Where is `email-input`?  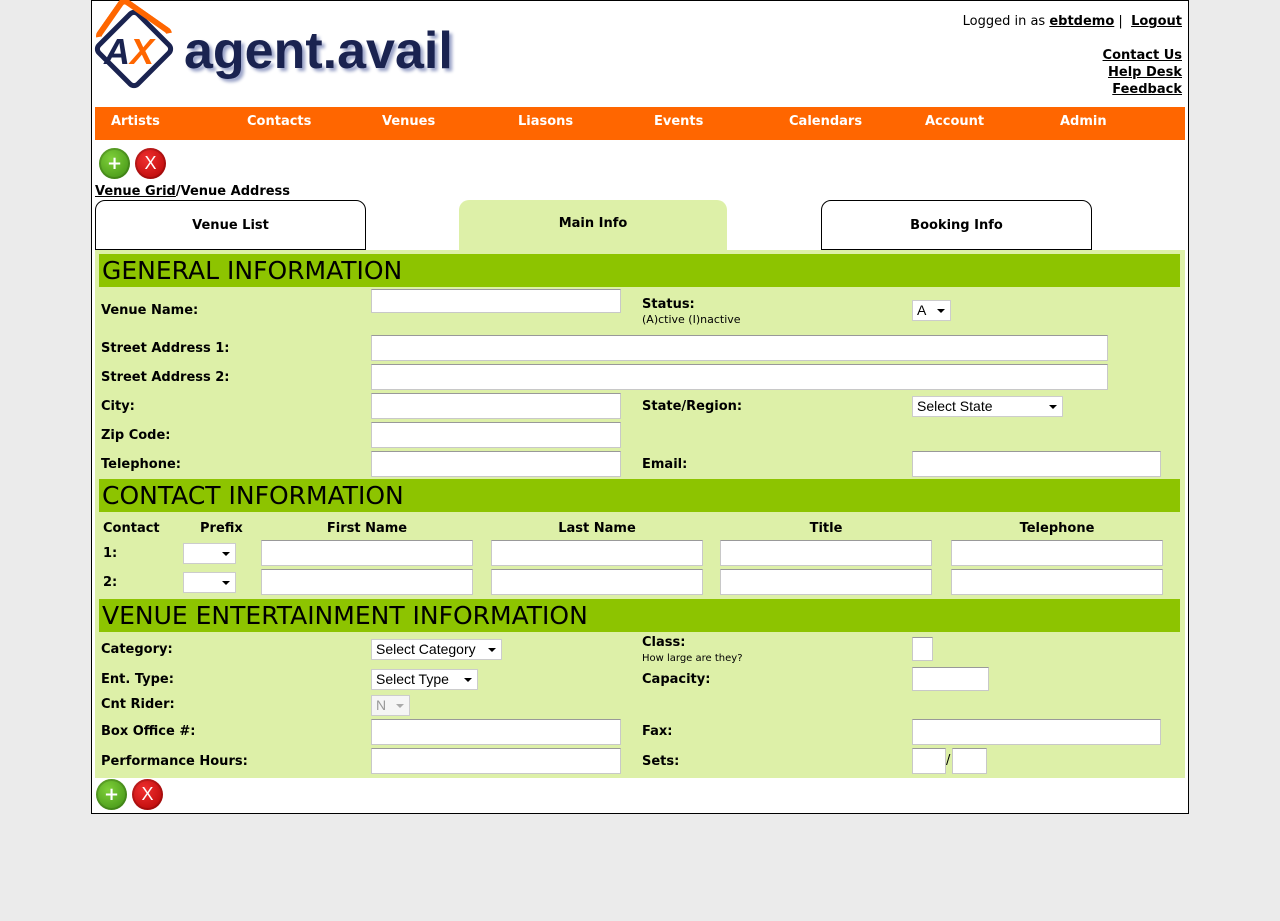 email-input is located at coordinates (1036, 464).